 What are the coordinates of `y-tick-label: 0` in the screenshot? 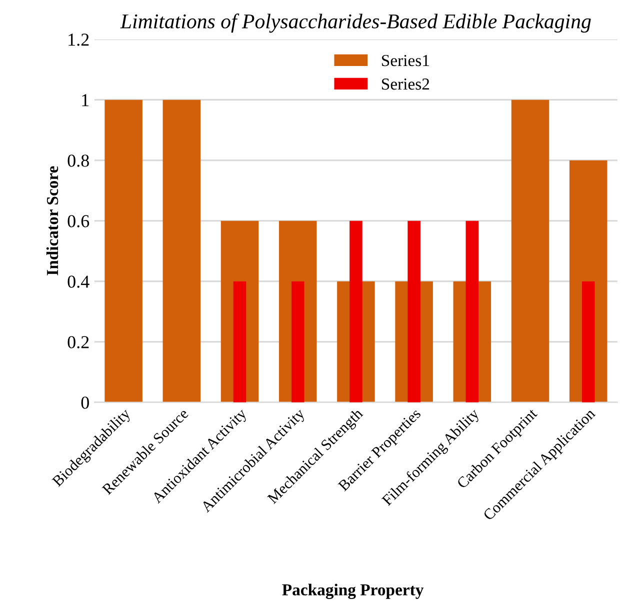 It's located at (85, 402).